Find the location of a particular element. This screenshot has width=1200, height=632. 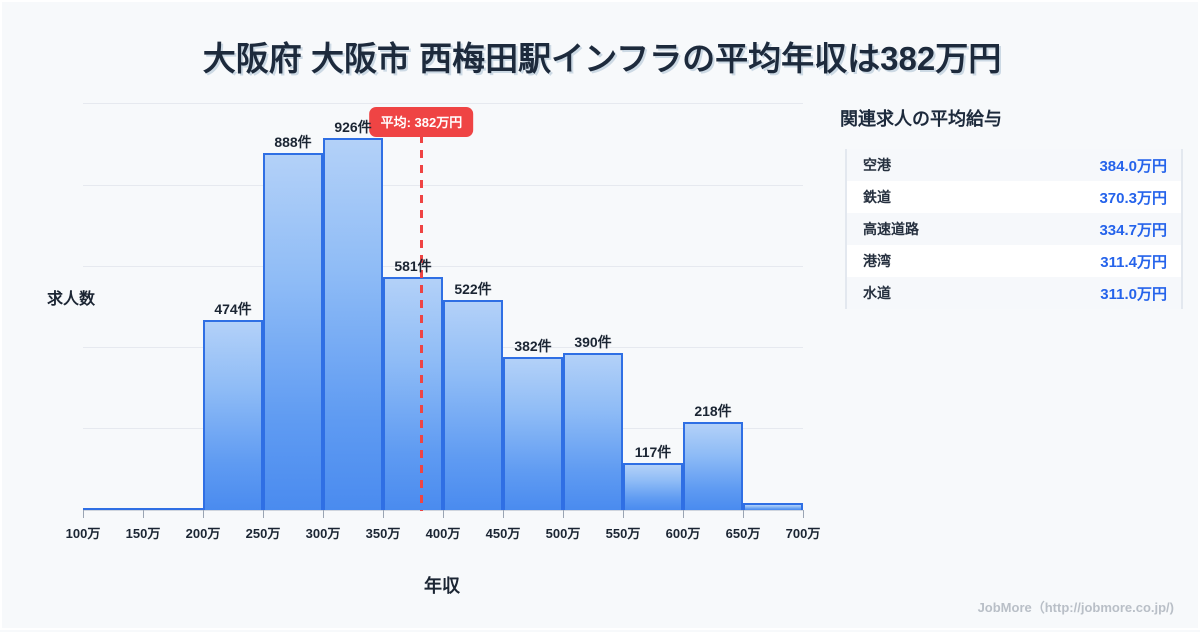

bar-value-label: 522件 is located at coordinates (473, 289).